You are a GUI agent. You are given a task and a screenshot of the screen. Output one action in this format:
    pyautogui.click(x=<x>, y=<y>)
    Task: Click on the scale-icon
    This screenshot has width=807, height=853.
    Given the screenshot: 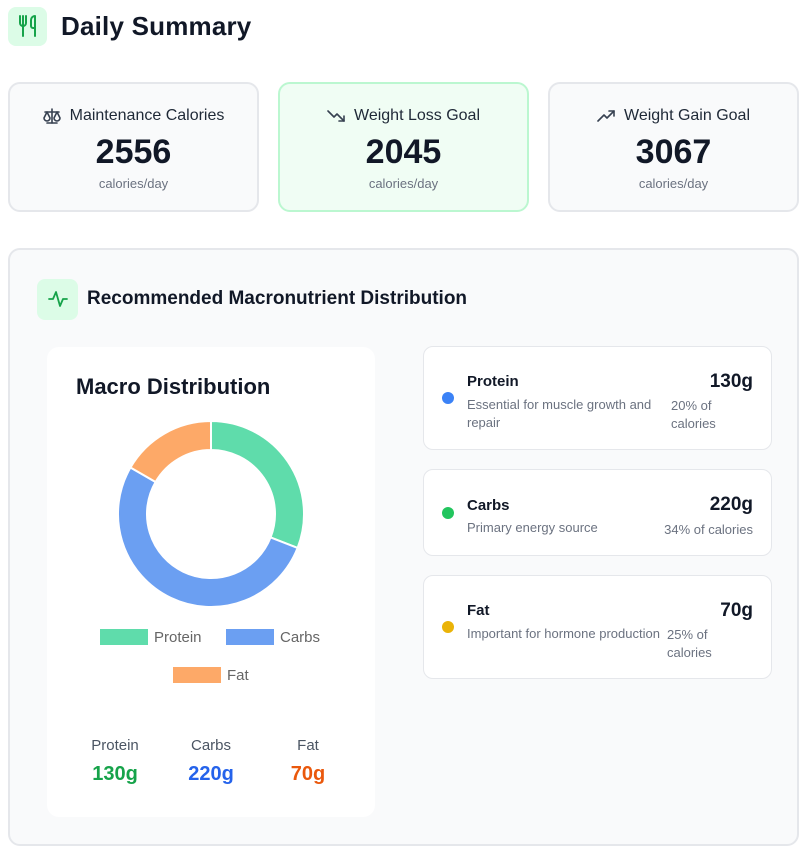 What is the action you would take?
    pyautogui.click(x=51, y=116)
    